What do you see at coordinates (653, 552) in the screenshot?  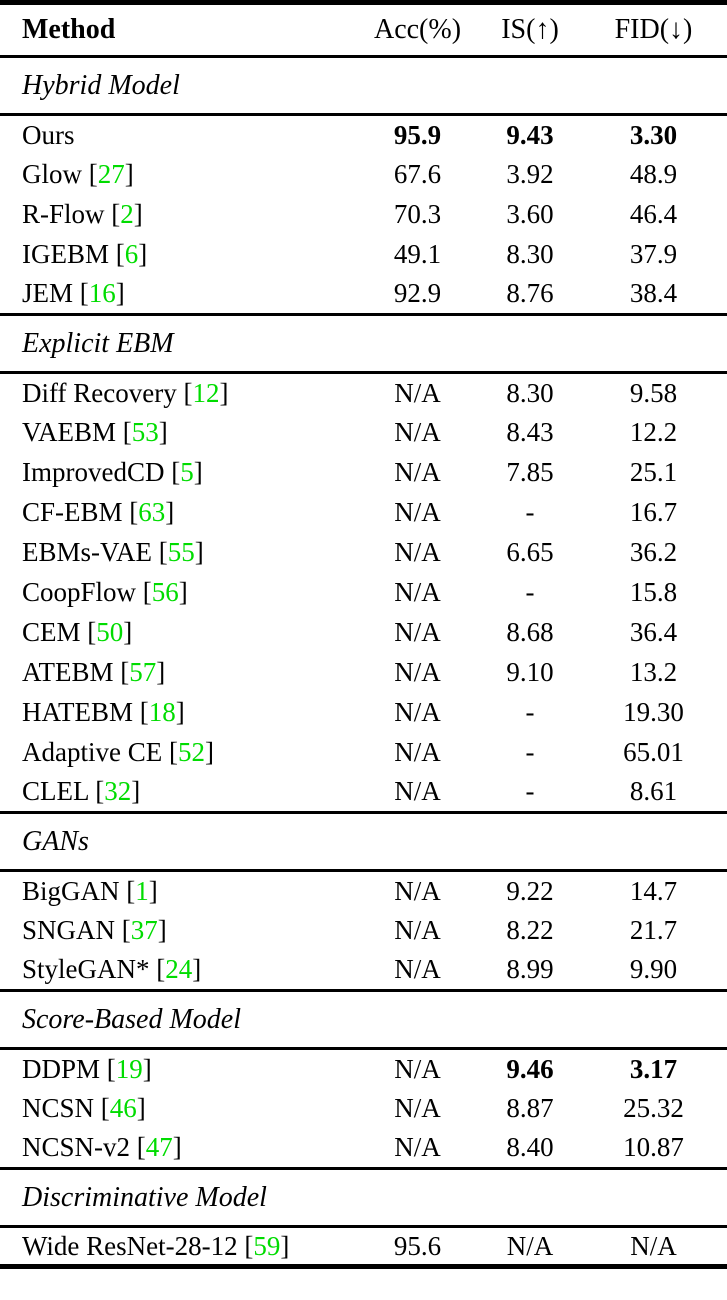 I see `fid-cell: 36.2` at bounding box center [653, 552].